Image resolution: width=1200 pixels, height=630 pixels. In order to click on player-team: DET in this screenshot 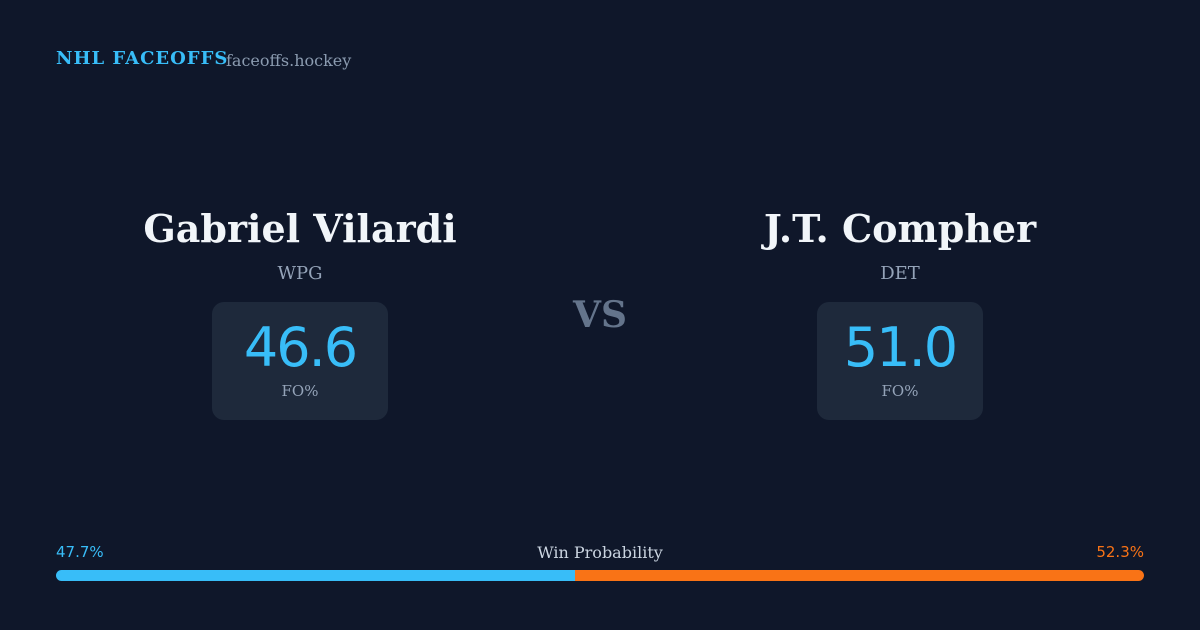, I will do `click(900, 273)`.